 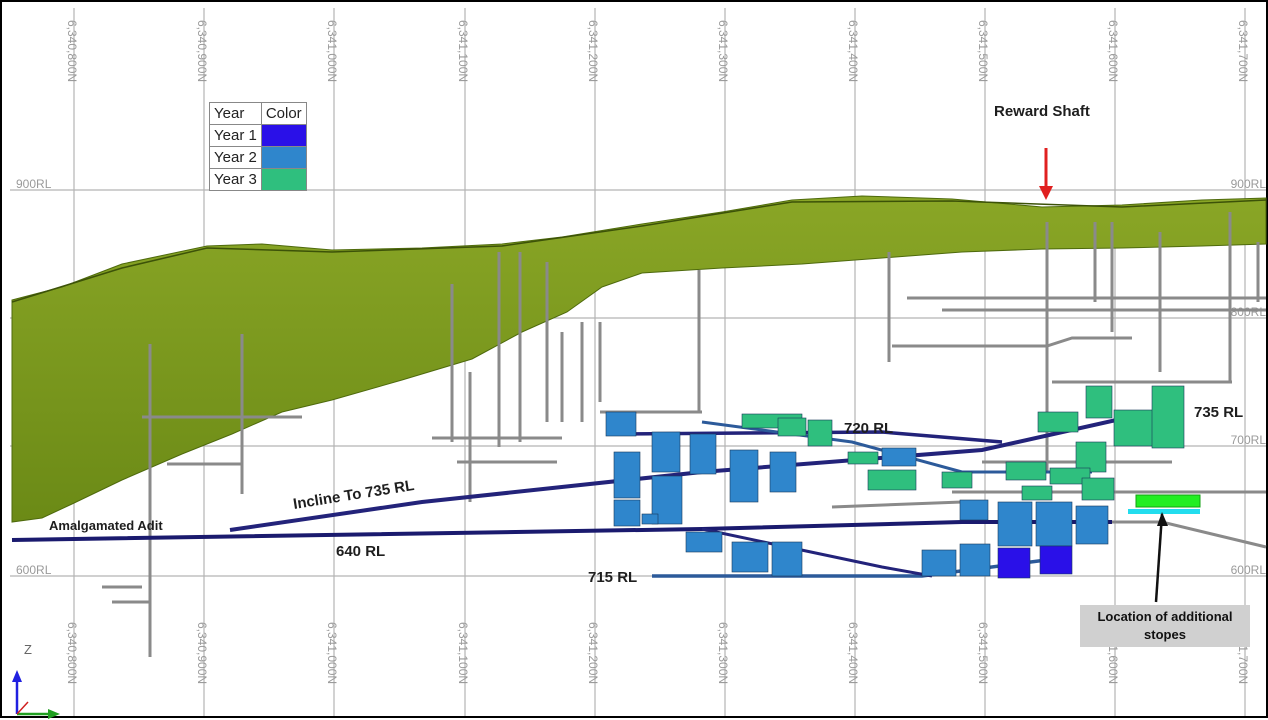 What do you see at coordinates (1113, 51) in the screenshot?
I see `northing-label-top: 6,341,600N` at bounding box center [1113, 51].